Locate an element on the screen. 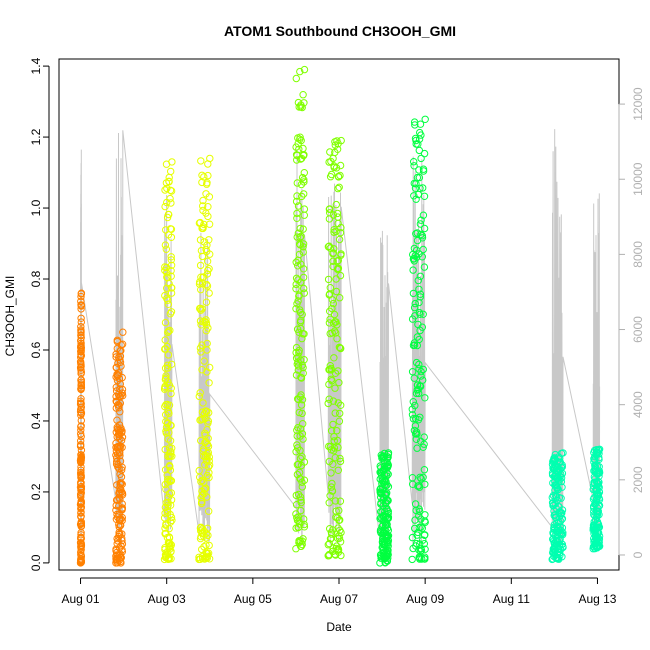 The image size is (650, 650). y2-tick-label: 2000 is located at coordinates (638, 479).